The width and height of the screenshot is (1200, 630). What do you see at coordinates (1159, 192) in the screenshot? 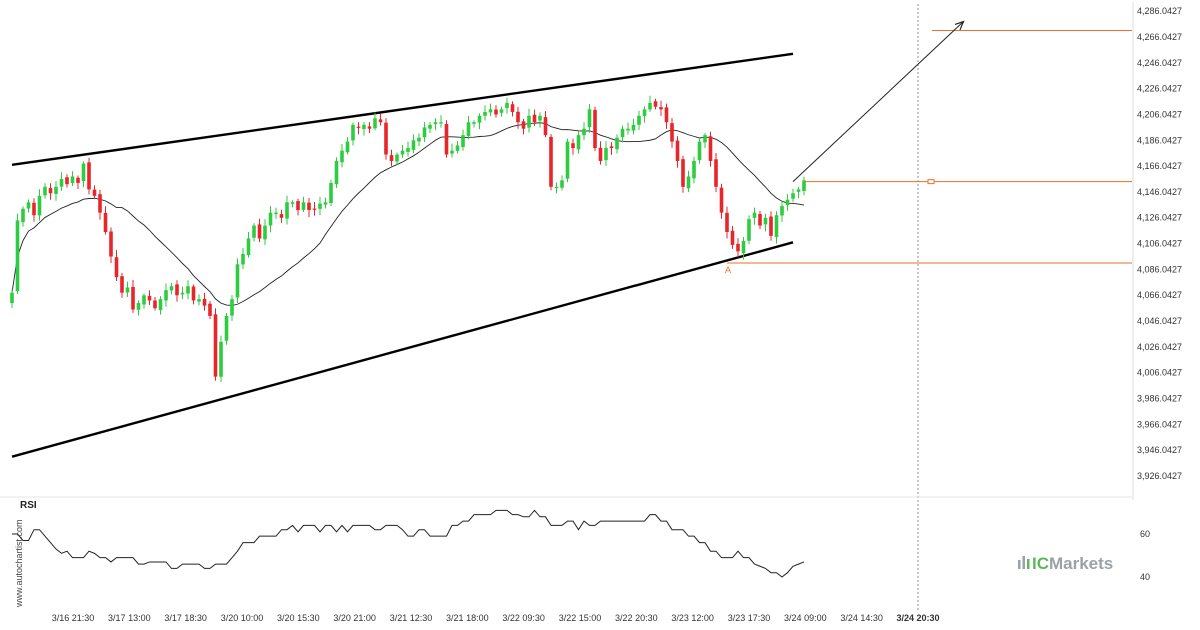
I see `price-tick-label: 4,146.0427` at bounding box center [1159, 192].